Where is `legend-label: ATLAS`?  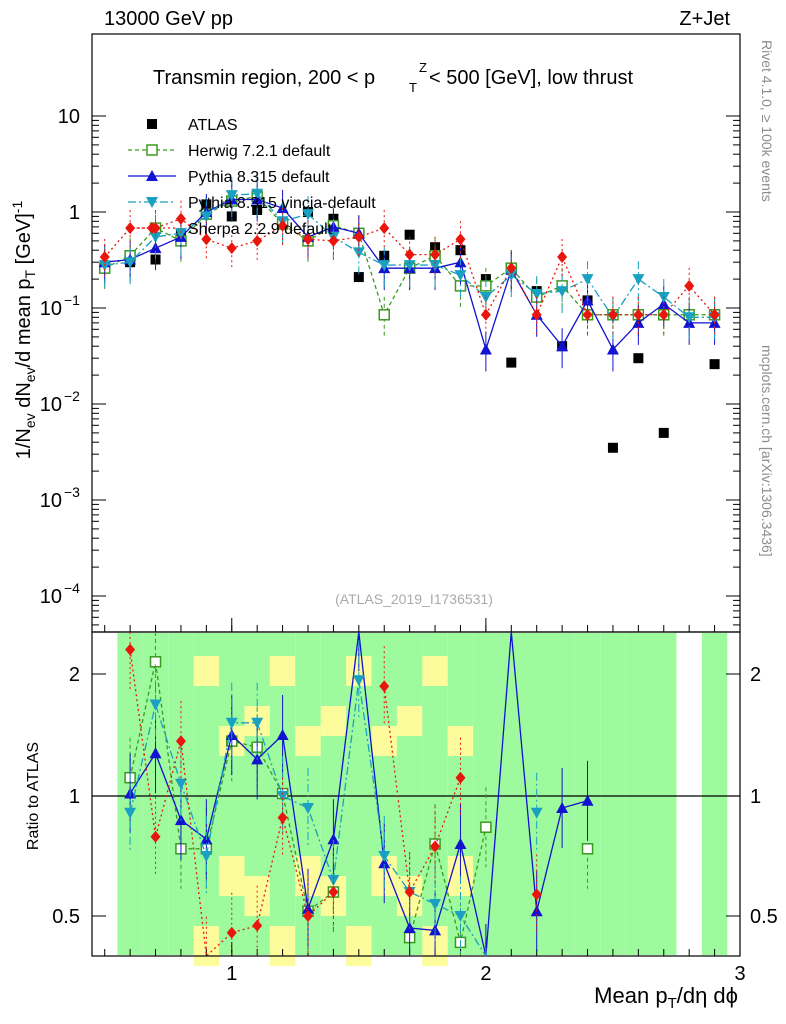
legend-label: ATLAS is located at coordinates (213, 125).